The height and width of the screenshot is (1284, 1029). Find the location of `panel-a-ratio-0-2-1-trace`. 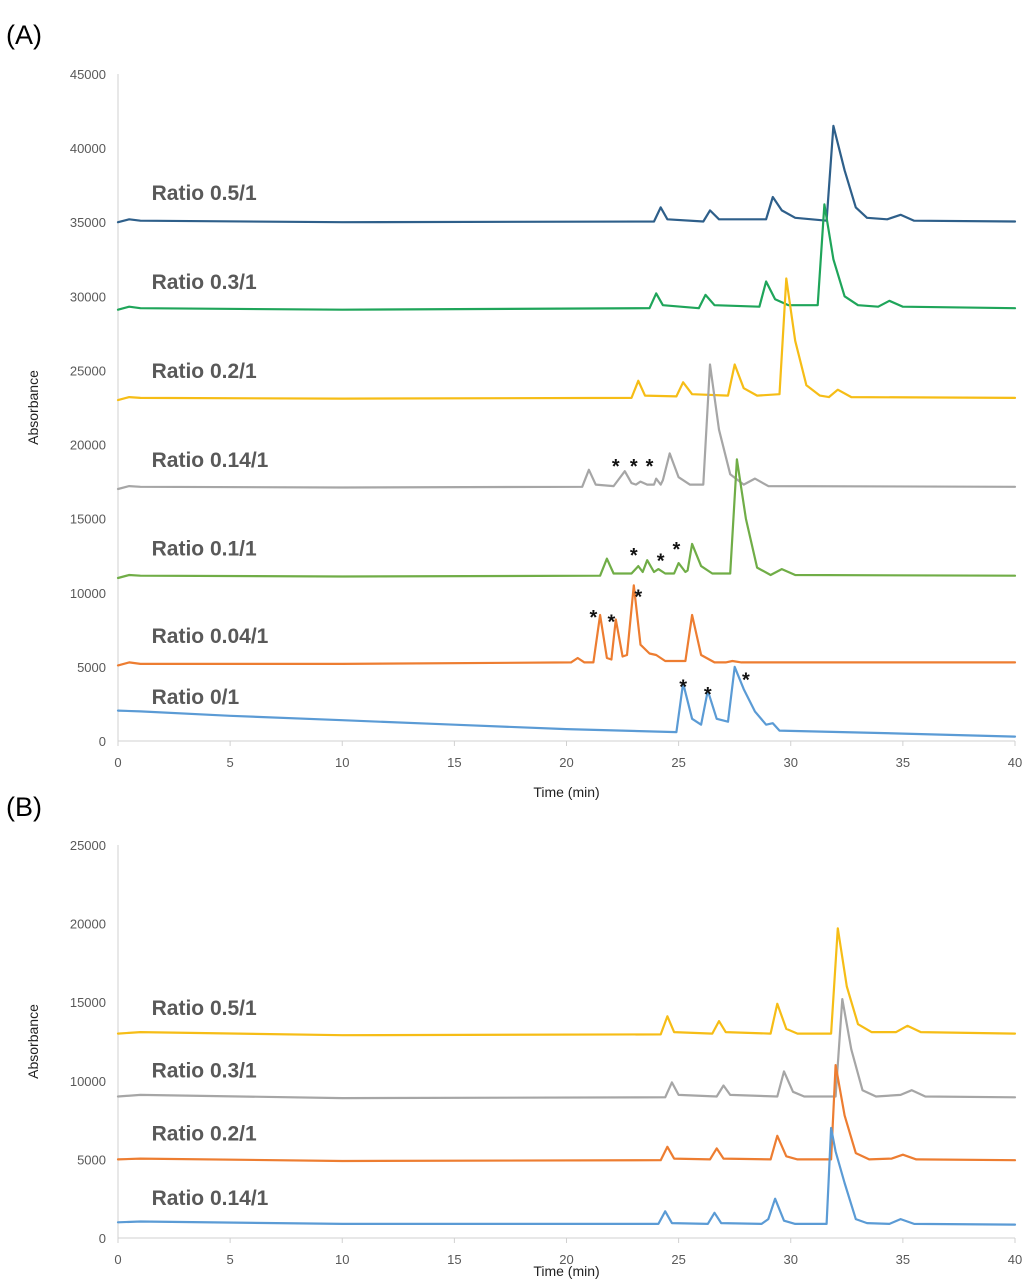

panel-a-ratio-0-2-1-trace is located at coordinates (566, 339).